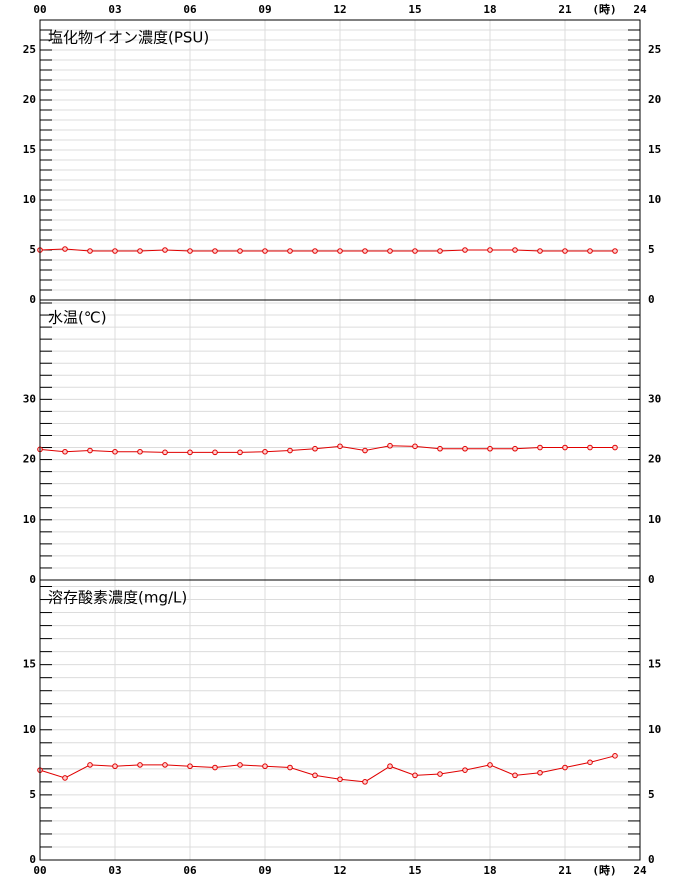 The height and width of the screenshot is (880, 680). What do you see at coordinates (327, 769) in the screenshot?
I see `data-line` at bounding box center [327, 769].